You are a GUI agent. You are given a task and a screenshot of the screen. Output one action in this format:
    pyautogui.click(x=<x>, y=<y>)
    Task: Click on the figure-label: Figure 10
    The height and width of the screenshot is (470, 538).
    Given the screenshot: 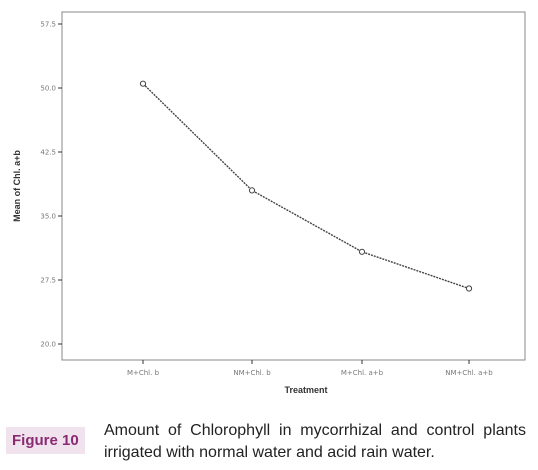 What is the action you would take?
    pyautogui.click(x=45, y=440)
    